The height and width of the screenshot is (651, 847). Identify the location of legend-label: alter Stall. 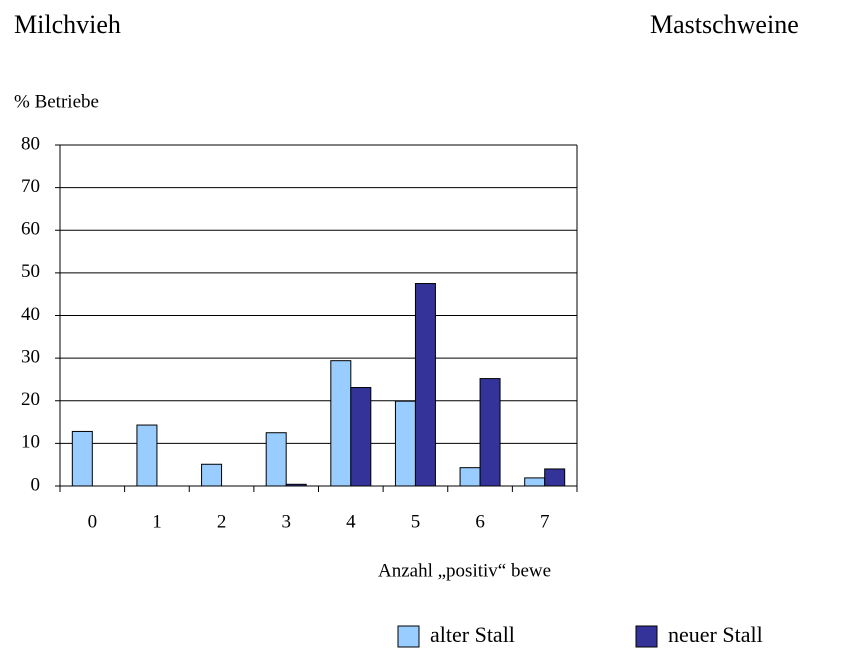
(472, 634).